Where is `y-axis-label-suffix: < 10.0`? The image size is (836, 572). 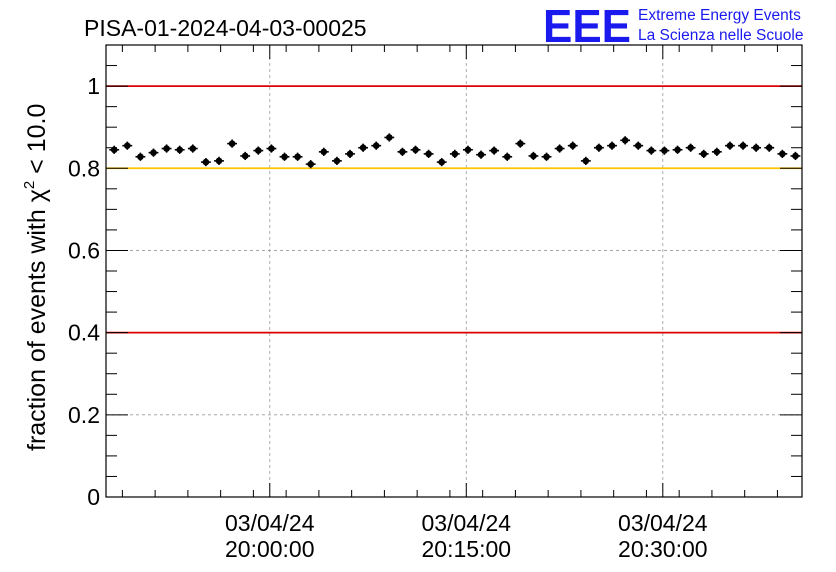 y-axis-label-suffix: < 10.0 is located at coordinates (37, 142).